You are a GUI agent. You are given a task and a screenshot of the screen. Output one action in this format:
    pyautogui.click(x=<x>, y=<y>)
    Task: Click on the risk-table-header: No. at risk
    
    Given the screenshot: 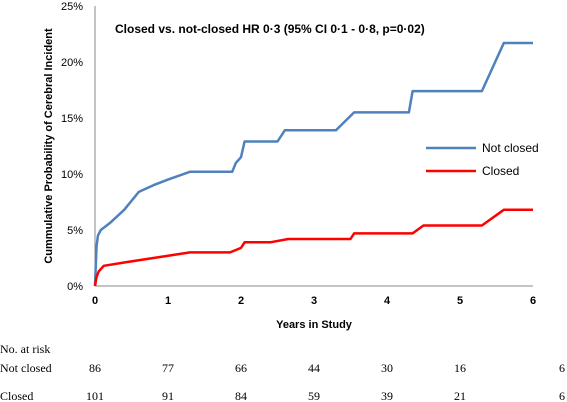 What is the action you would take?
    pyautogui.click(x=25, y=349)
    